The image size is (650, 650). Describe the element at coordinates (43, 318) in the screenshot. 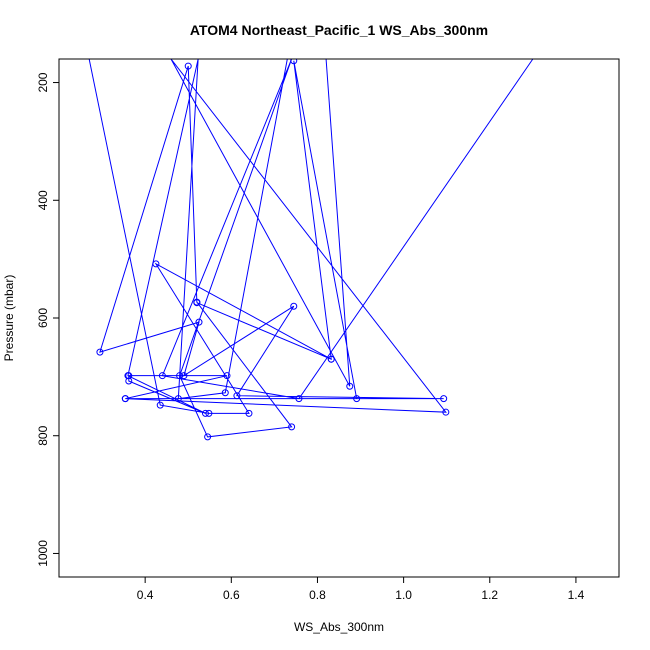

I see `y-tick-label: 600` at that location.